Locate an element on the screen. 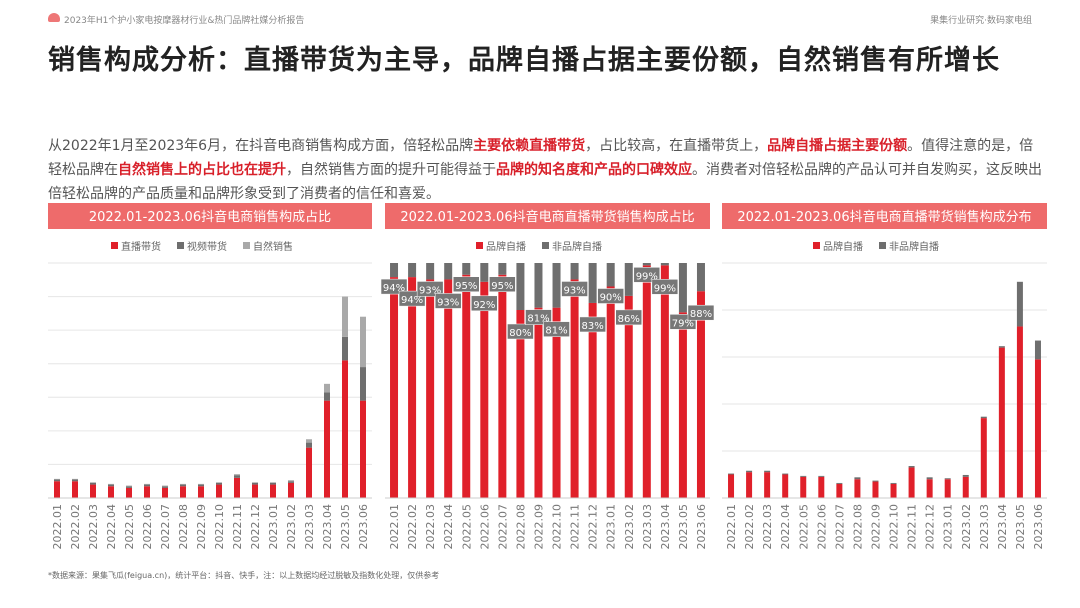 The height and width of the screenshot is (608, 1080). data-label: 92% is located at coordinates (484, 305).